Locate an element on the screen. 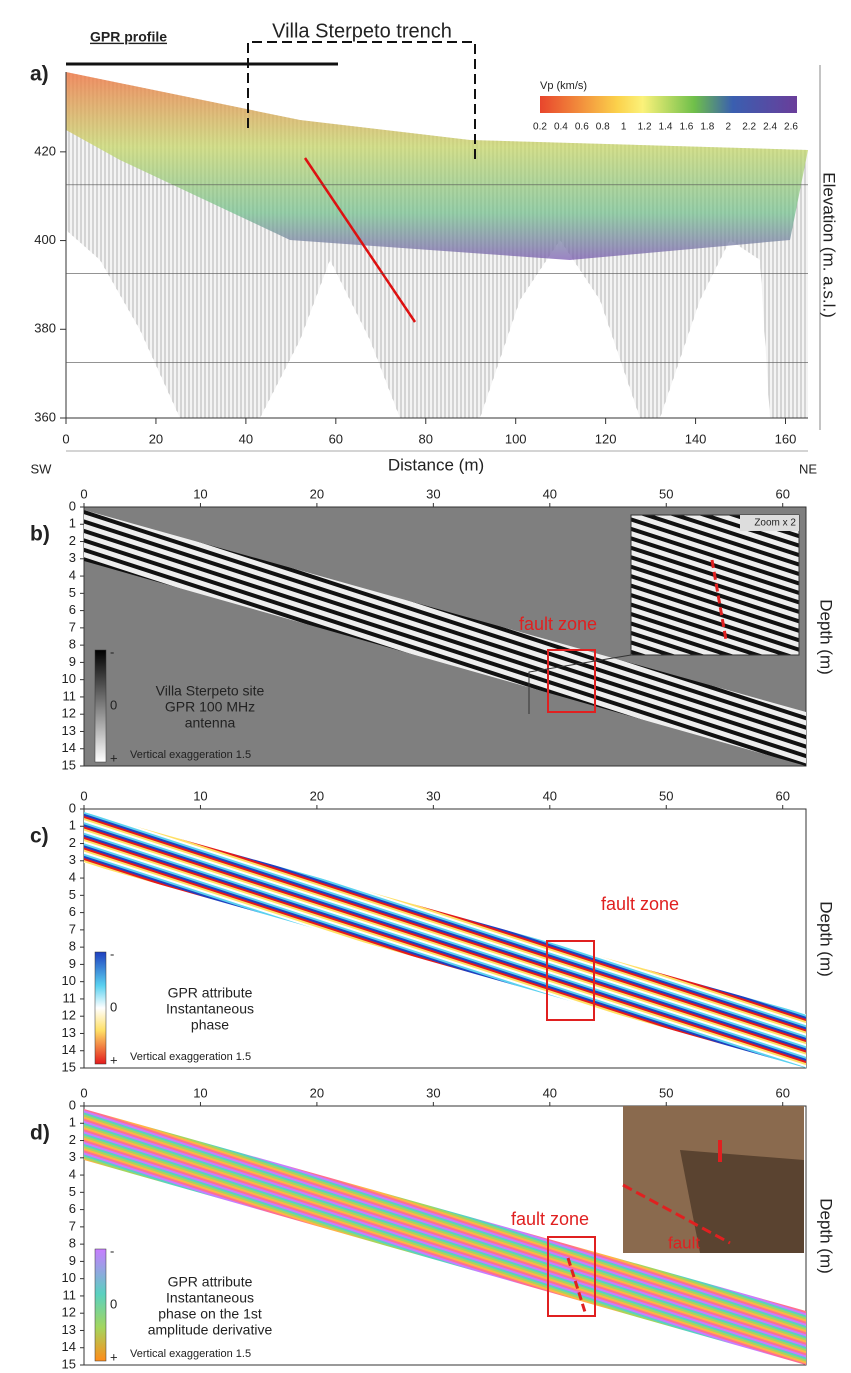 This screenshot has width=851, height=1373. zoom-label: Zoom x 2 is located at coordinates (775, 523).